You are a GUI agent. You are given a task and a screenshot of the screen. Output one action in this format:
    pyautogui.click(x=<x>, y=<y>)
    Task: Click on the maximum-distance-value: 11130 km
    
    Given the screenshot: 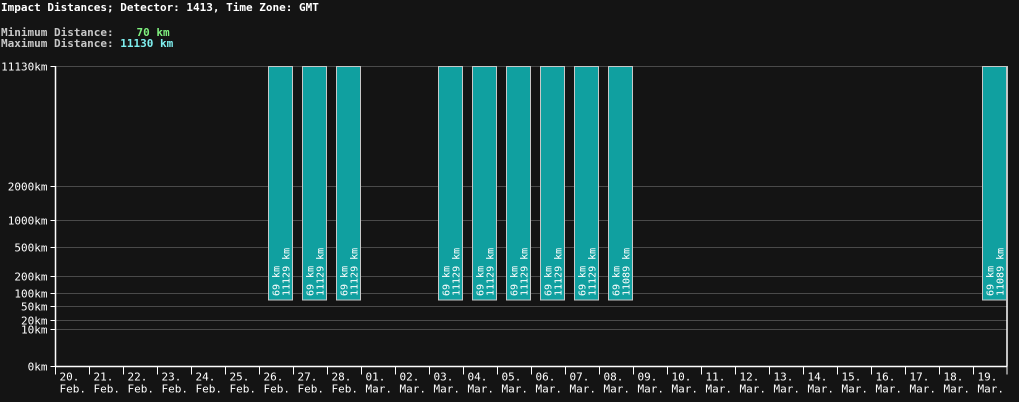 What is the action you would take?
    pyautogui.click(x=147, y=43)
    